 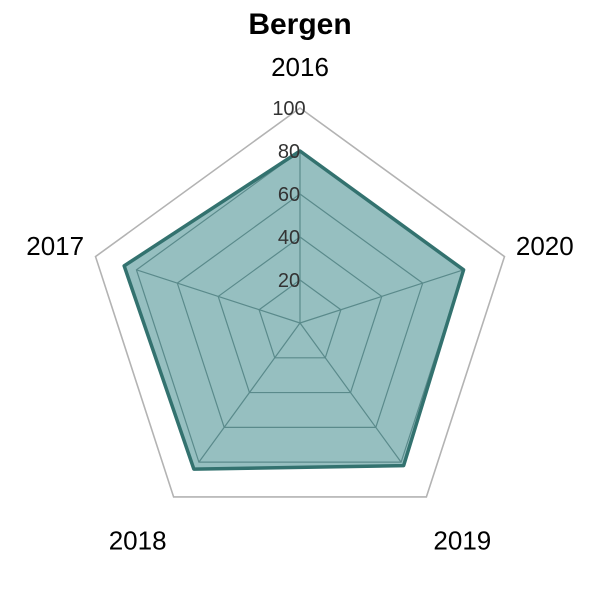 I want to click on r-tick-label-60: 60, so click(x=289, y=195).